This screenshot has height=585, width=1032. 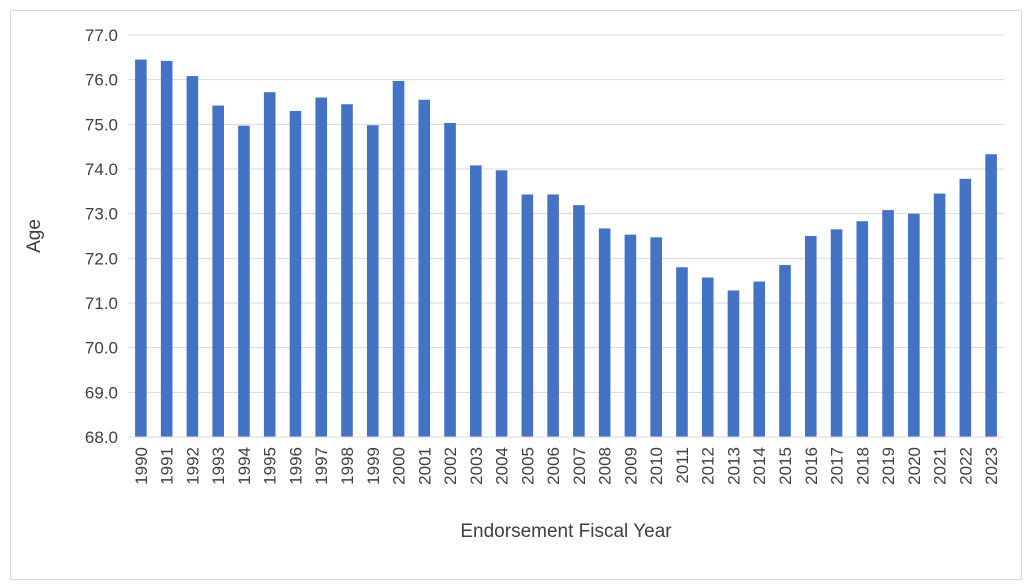 I want to click on y-tick-label: 73.0, so click(x=101, y=214).